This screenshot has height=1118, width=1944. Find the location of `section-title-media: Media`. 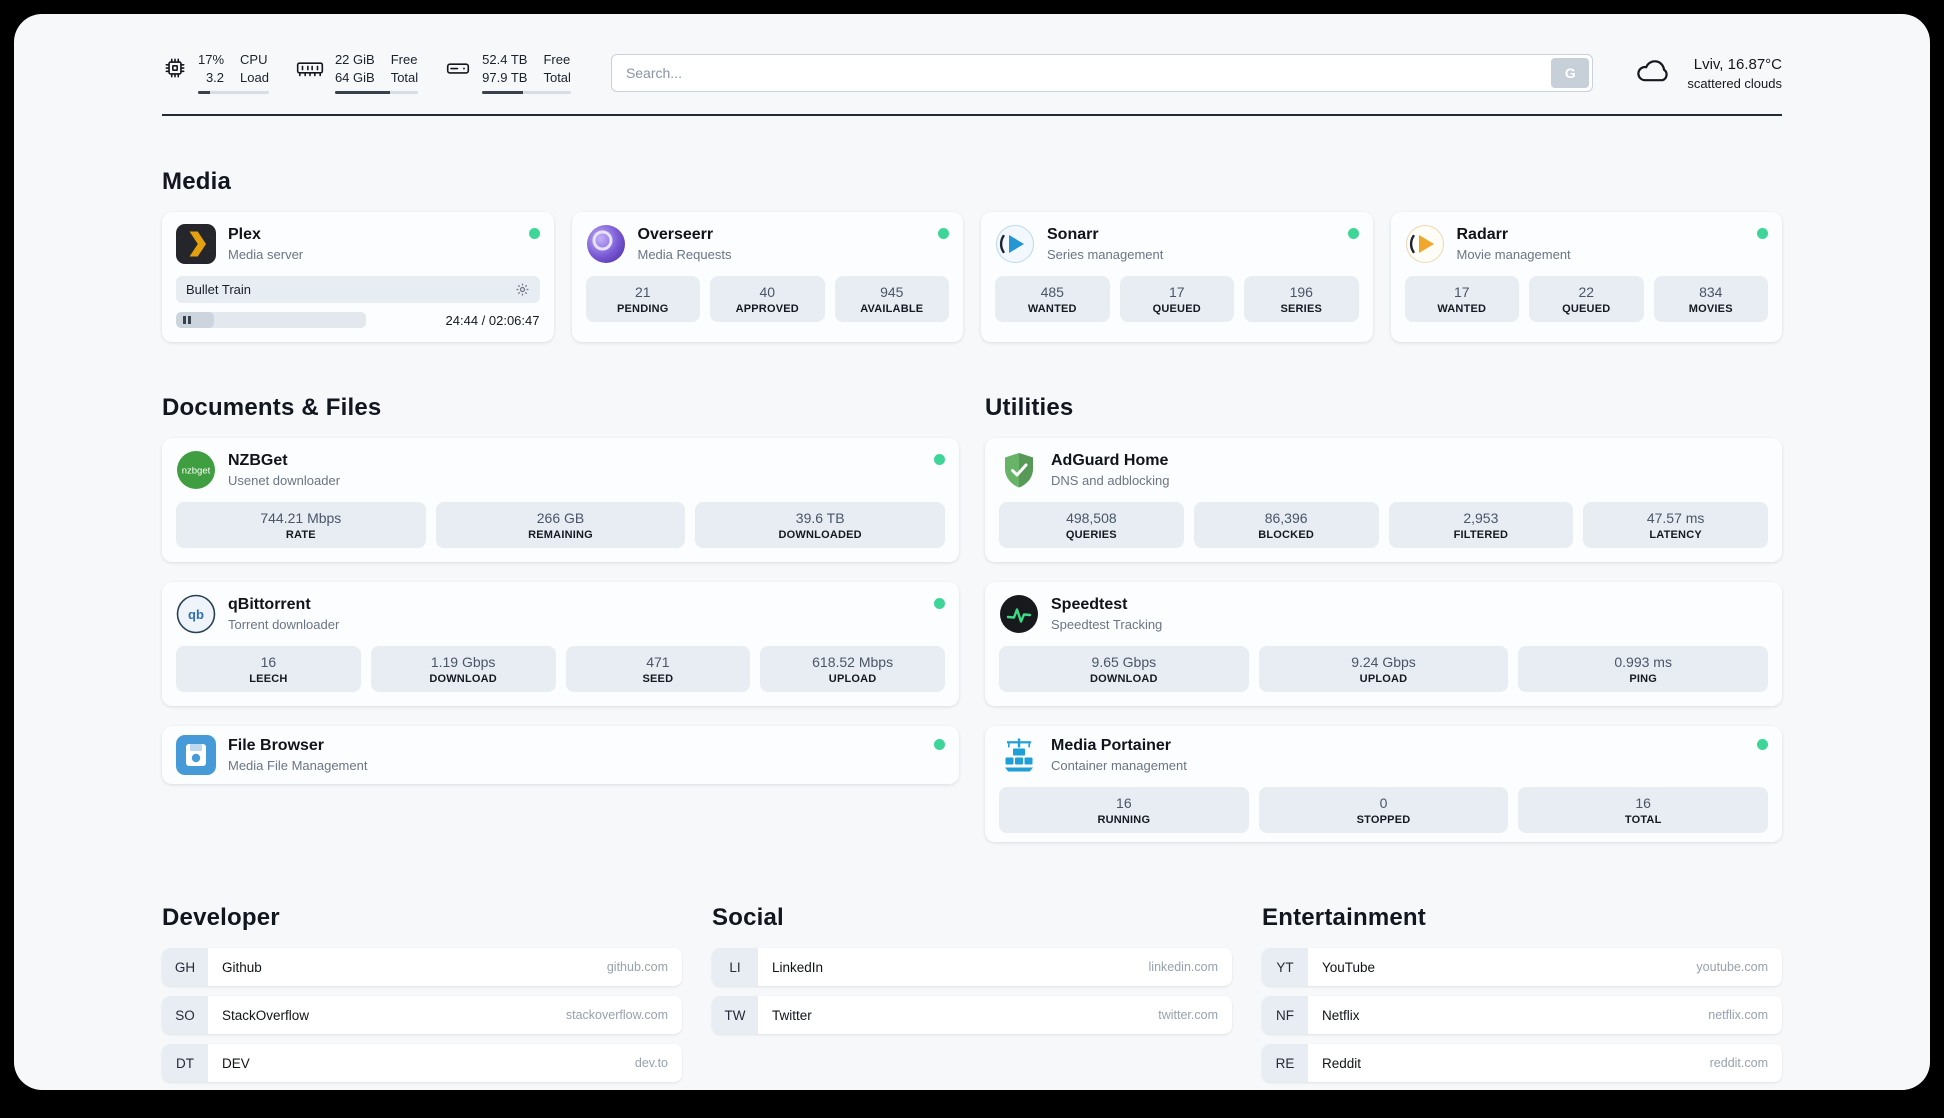

section-title-media: Media is located at coordinates (197, 181).